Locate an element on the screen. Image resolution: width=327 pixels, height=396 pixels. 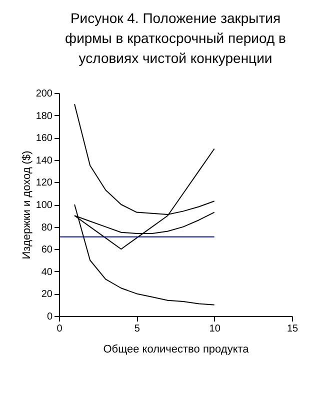
y-tick-label: 140 is located at coordinates (44, 160).